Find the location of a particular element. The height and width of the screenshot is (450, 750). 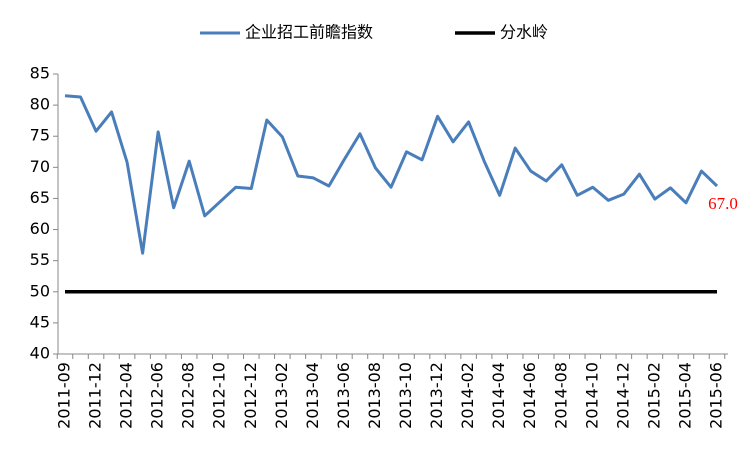

x-tick-label: 2012-12 is located at coordinates (250, 395).